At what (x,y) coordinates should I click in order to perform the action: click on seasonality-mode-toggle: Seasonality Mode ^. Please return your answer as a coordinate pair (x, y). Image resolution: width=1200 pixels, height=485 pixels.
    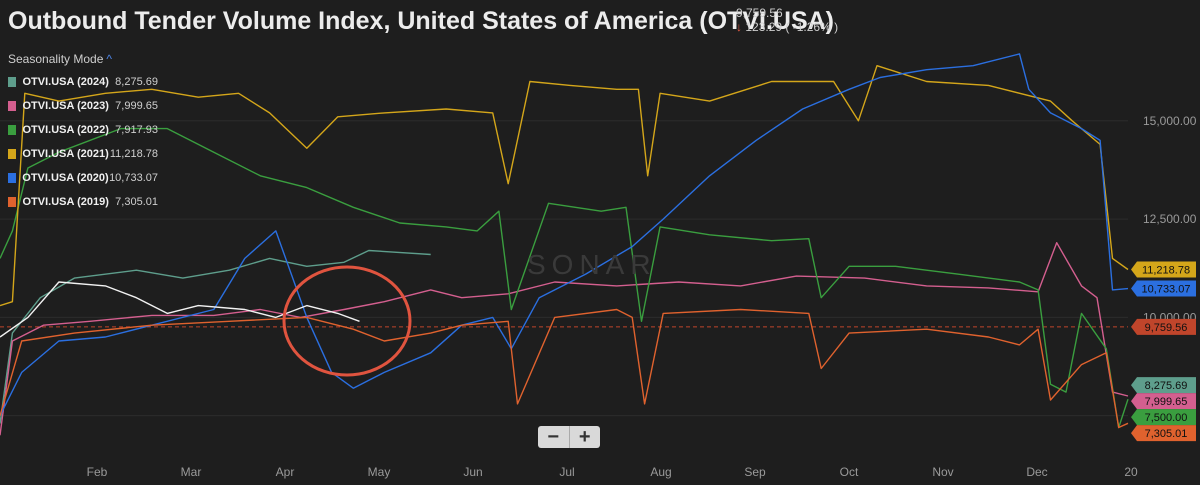
    Looking at the image, I should click on (60, 59).